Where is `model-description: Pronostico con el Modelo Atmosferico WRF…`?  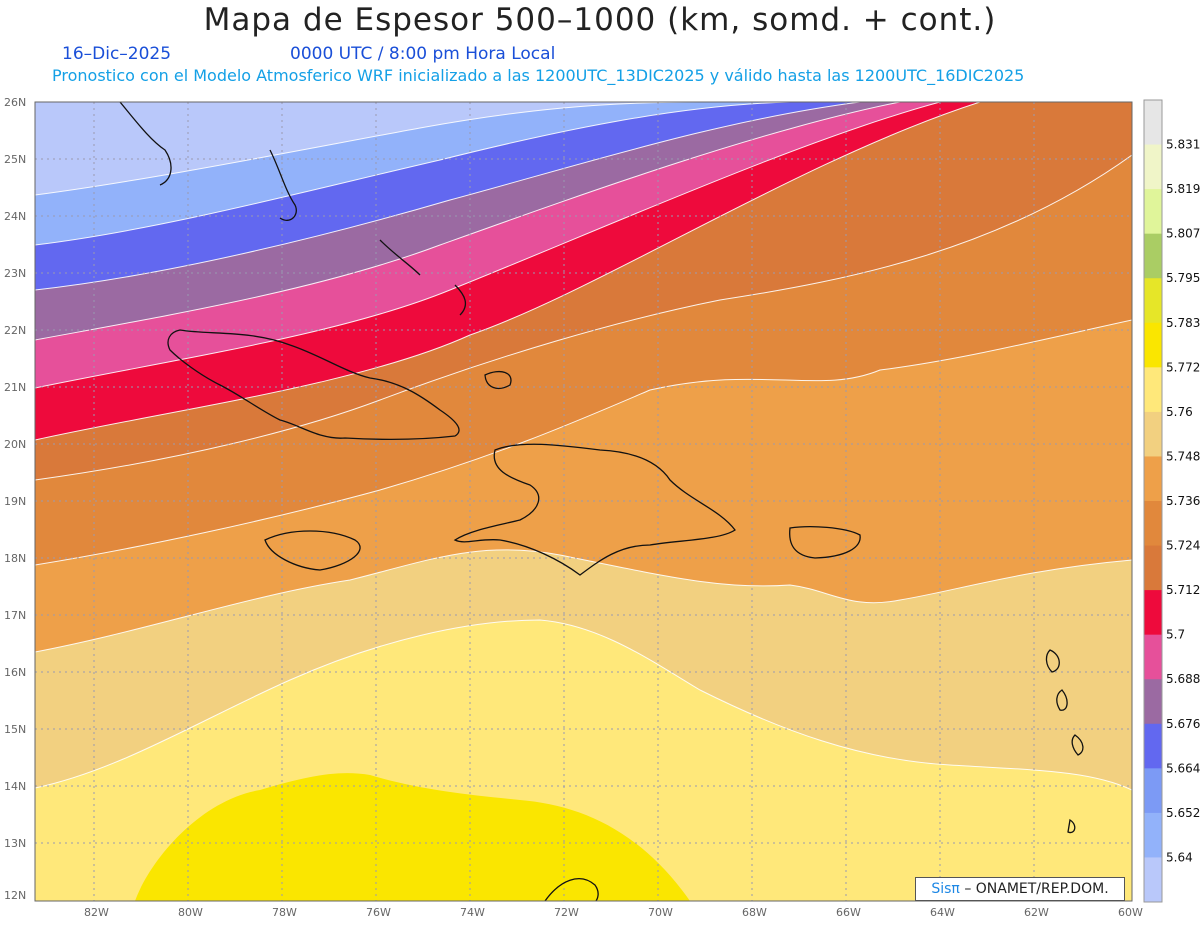
model-description: Pronostico con el Modelo Atmosferico WRF… is located at coordinates (538, 75).